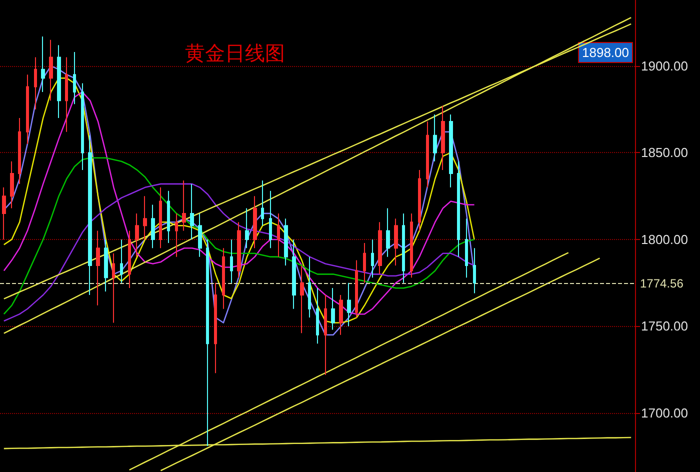  What do you see at coordinates (664, 152) in the screenshot?
I see `y-tick-label: 1850.00` at bounding box center [664, 152].